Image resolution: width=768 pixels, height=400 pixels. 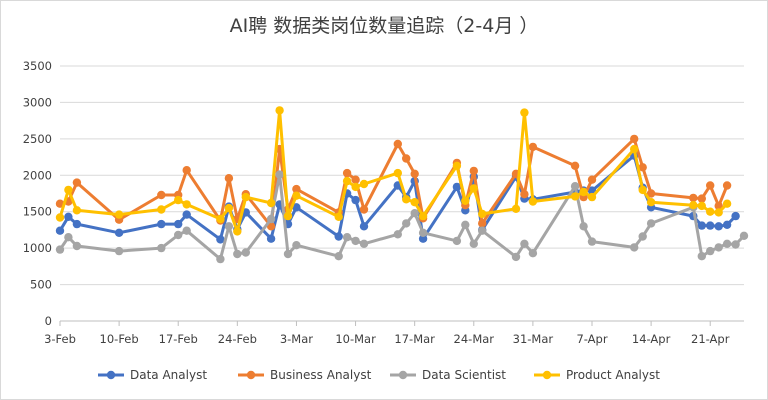 What do you see at coordinates (60, 339) in the screenshot?
I see `x-tick-label: 3-Feb` at bounding box center [60, 339].